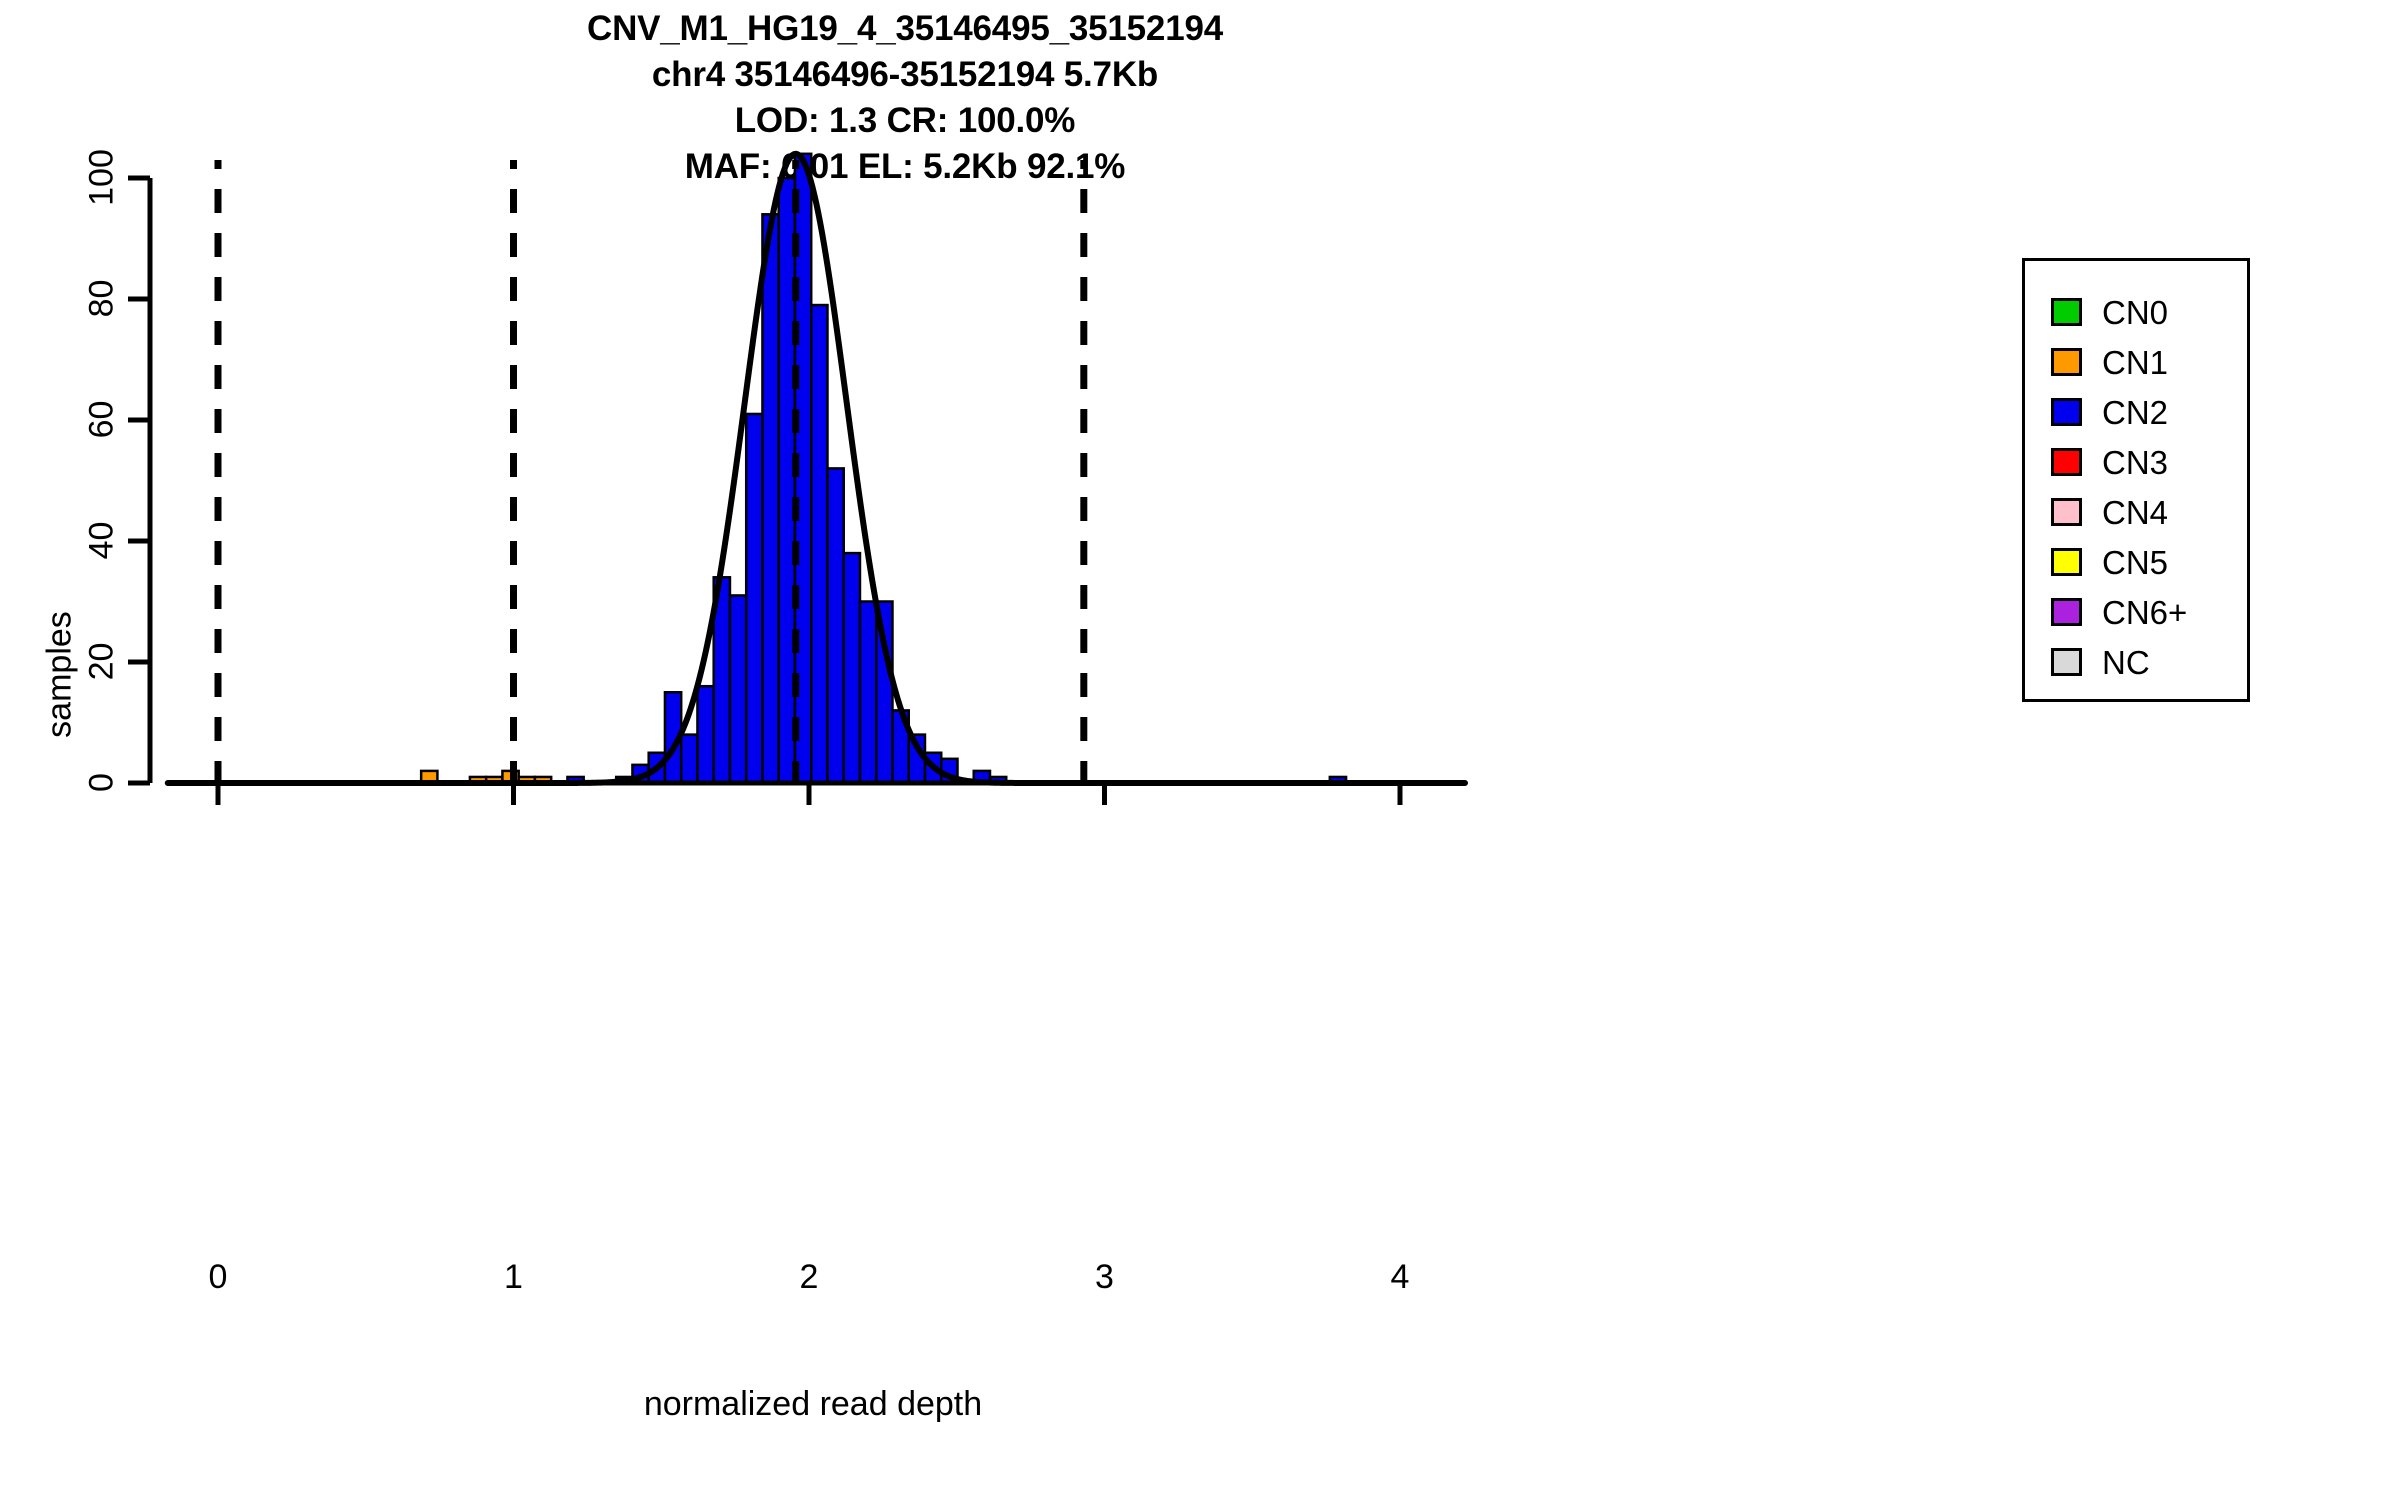 Image resolution: width=2400 pixels, height=1500 pixels. Describe the element at coordinates (101, 661) in the screenshot. I see `y-tick-label: 20` at that location.